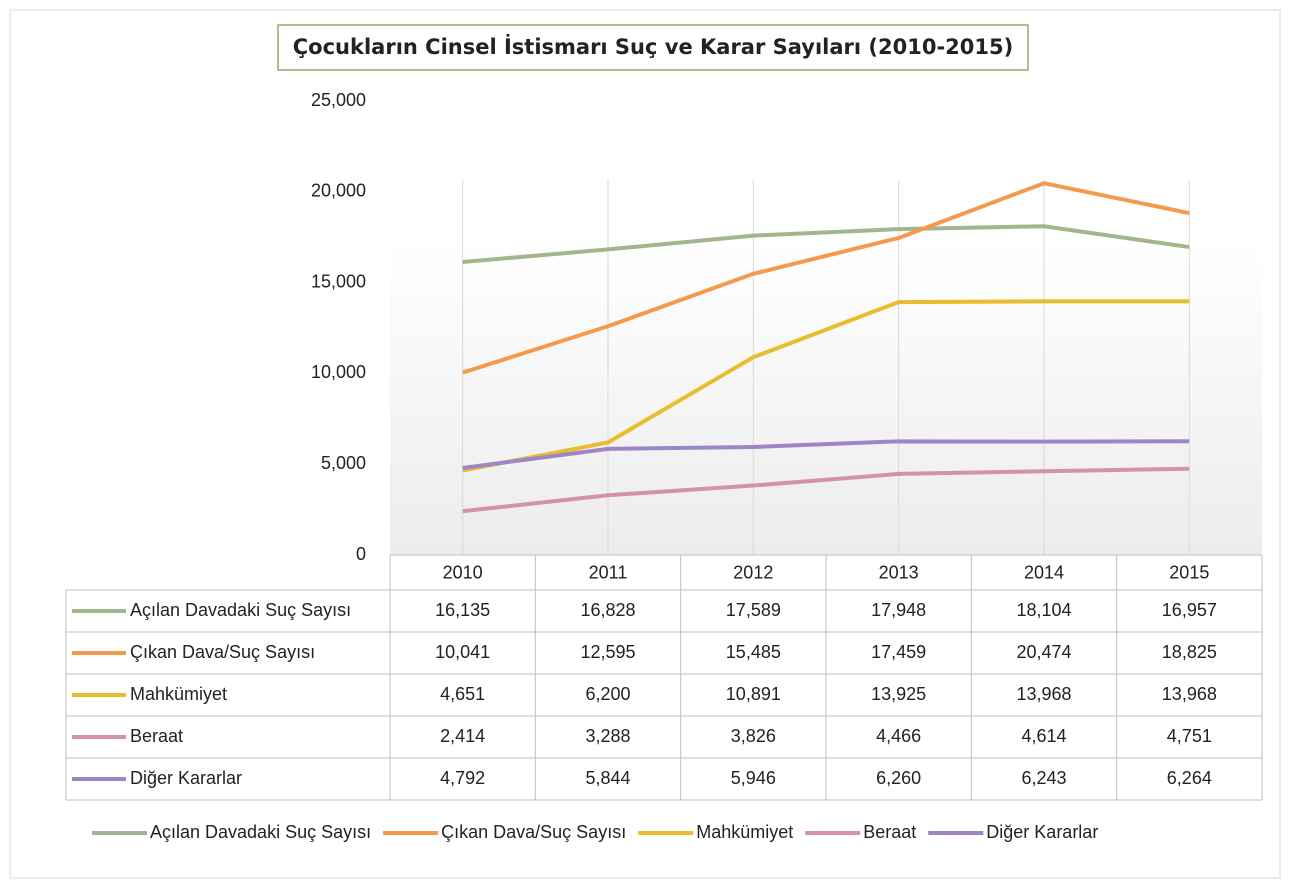  Describe the element at coordinates (462, 736) in the screenshot. I see `table-cell: 2,414` at that location.